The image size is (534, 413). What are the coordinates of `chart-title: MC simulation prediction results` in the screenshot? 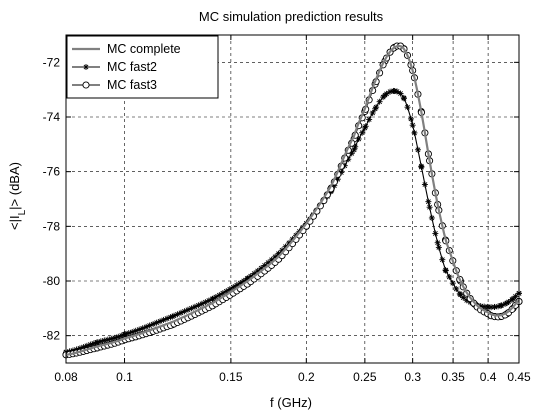 It's located at (291, 16).